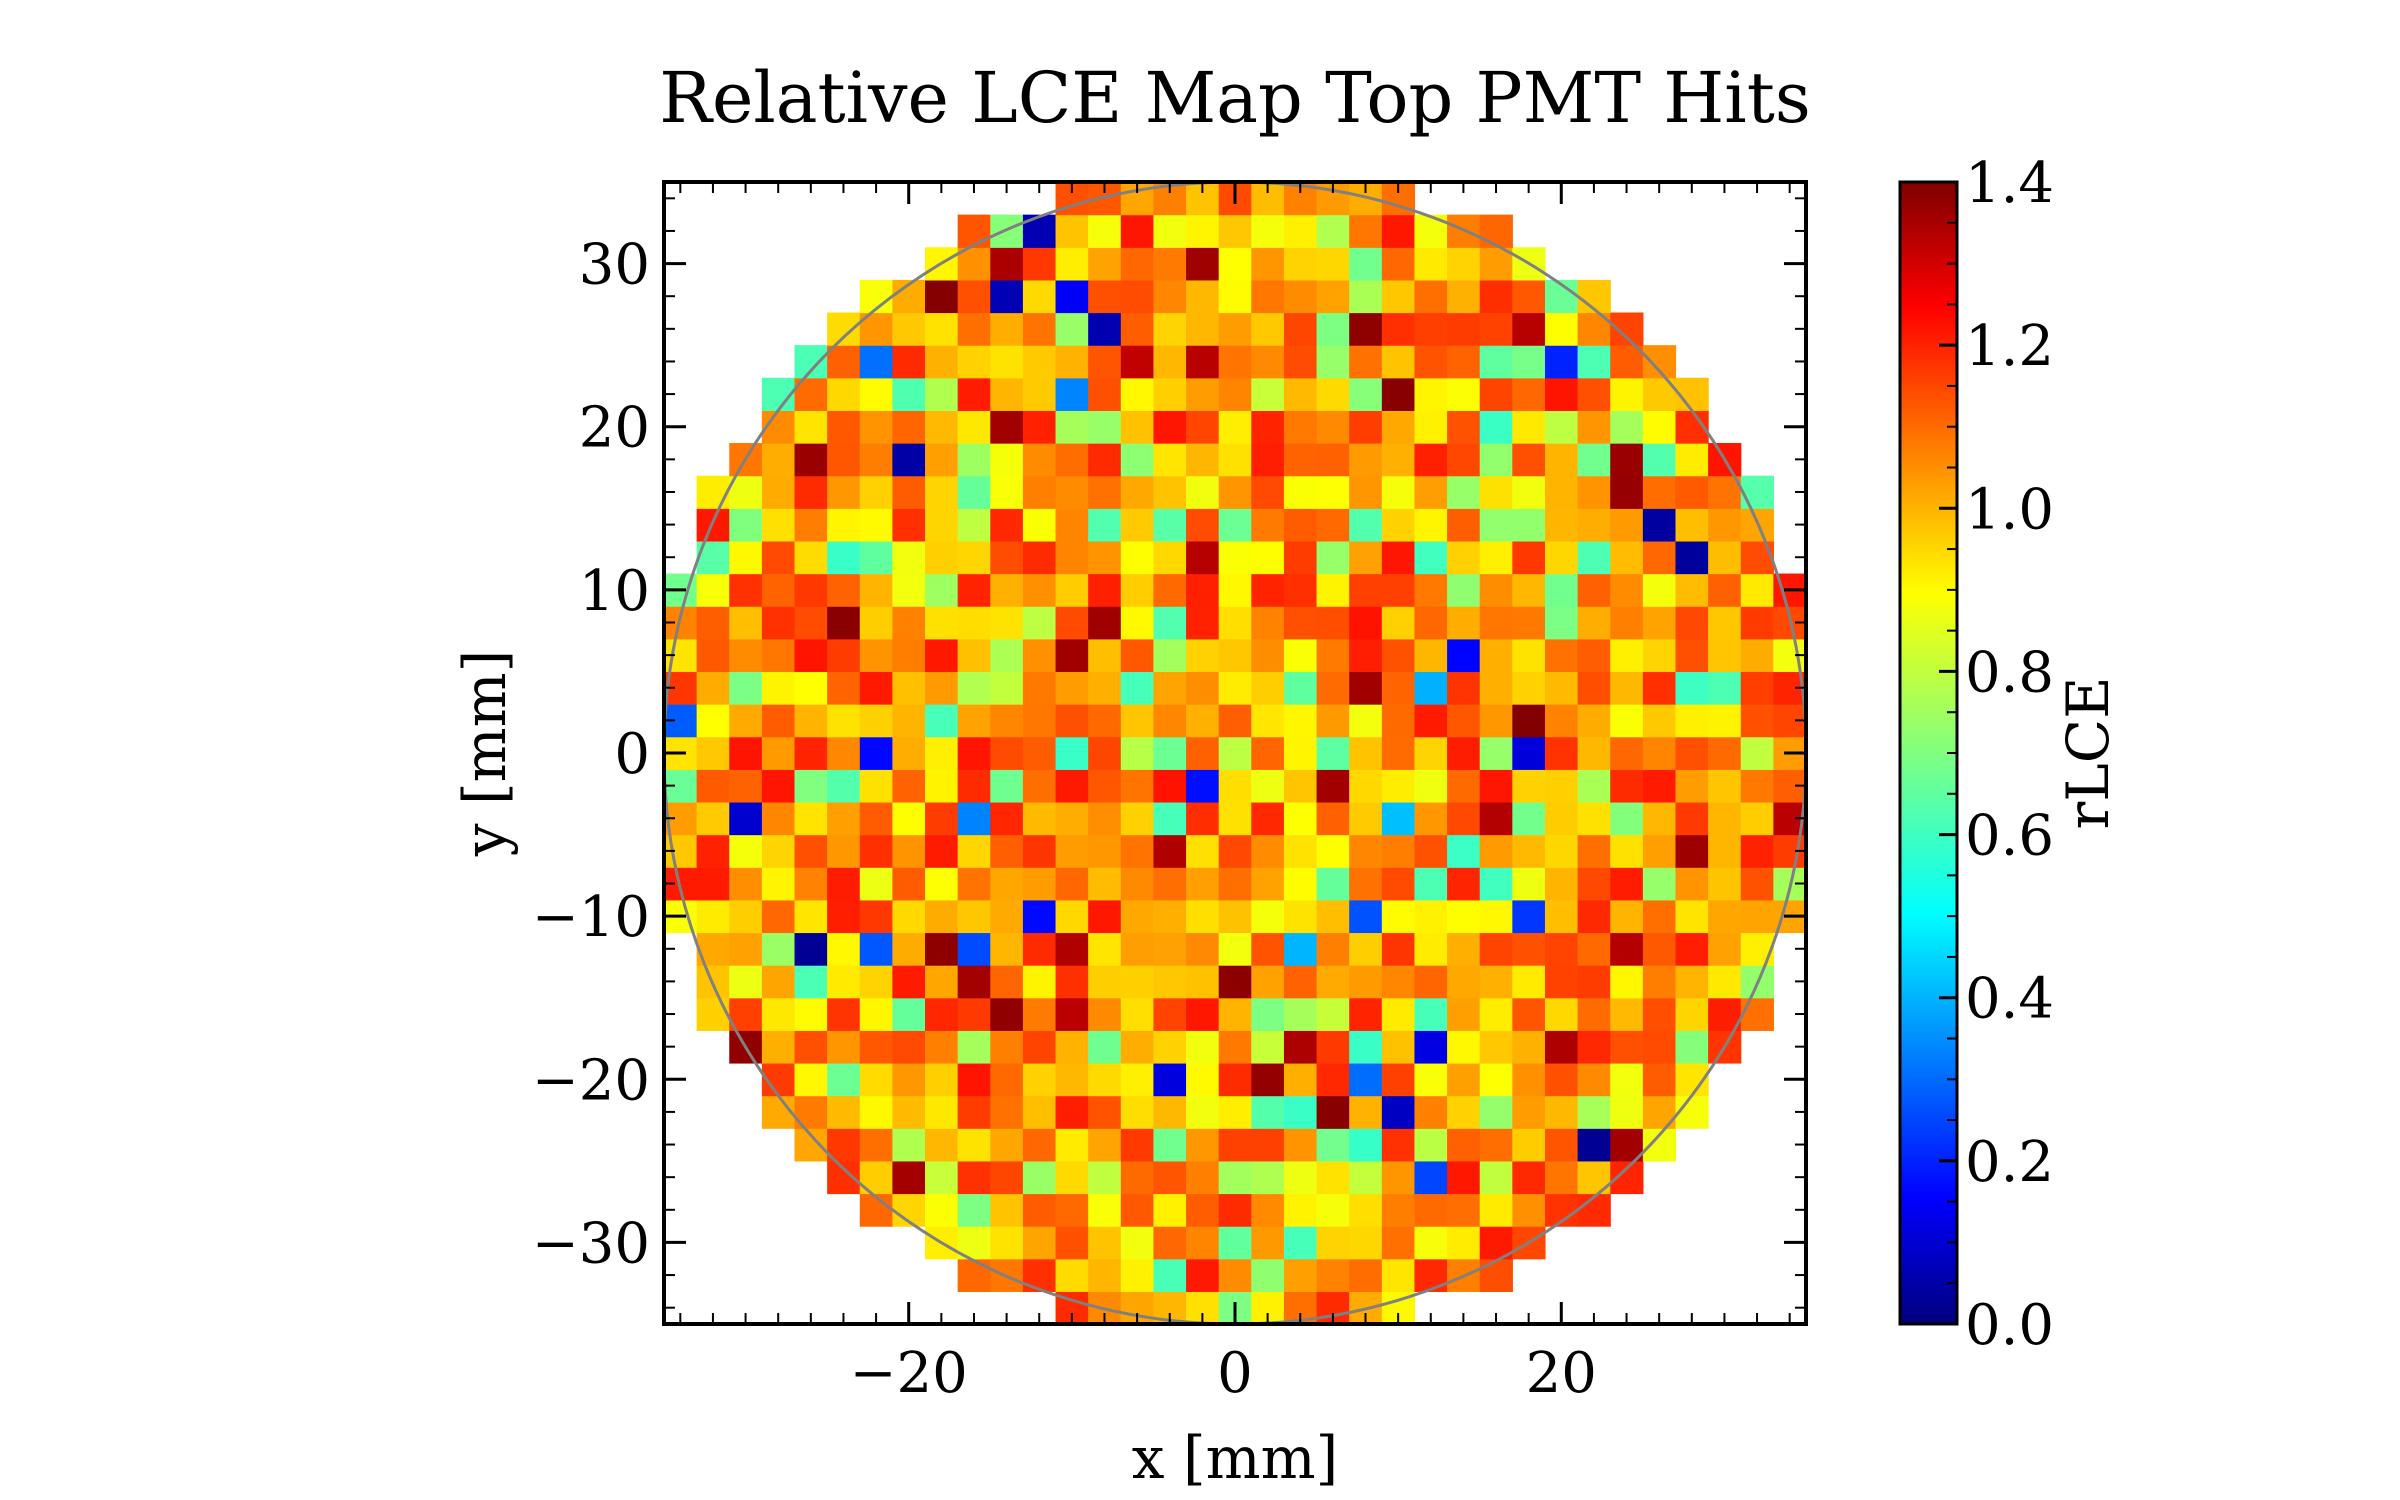  Describe the element at coordinates (591, 917) in the screenshot. I see `y-tick-label: −10` at that location.